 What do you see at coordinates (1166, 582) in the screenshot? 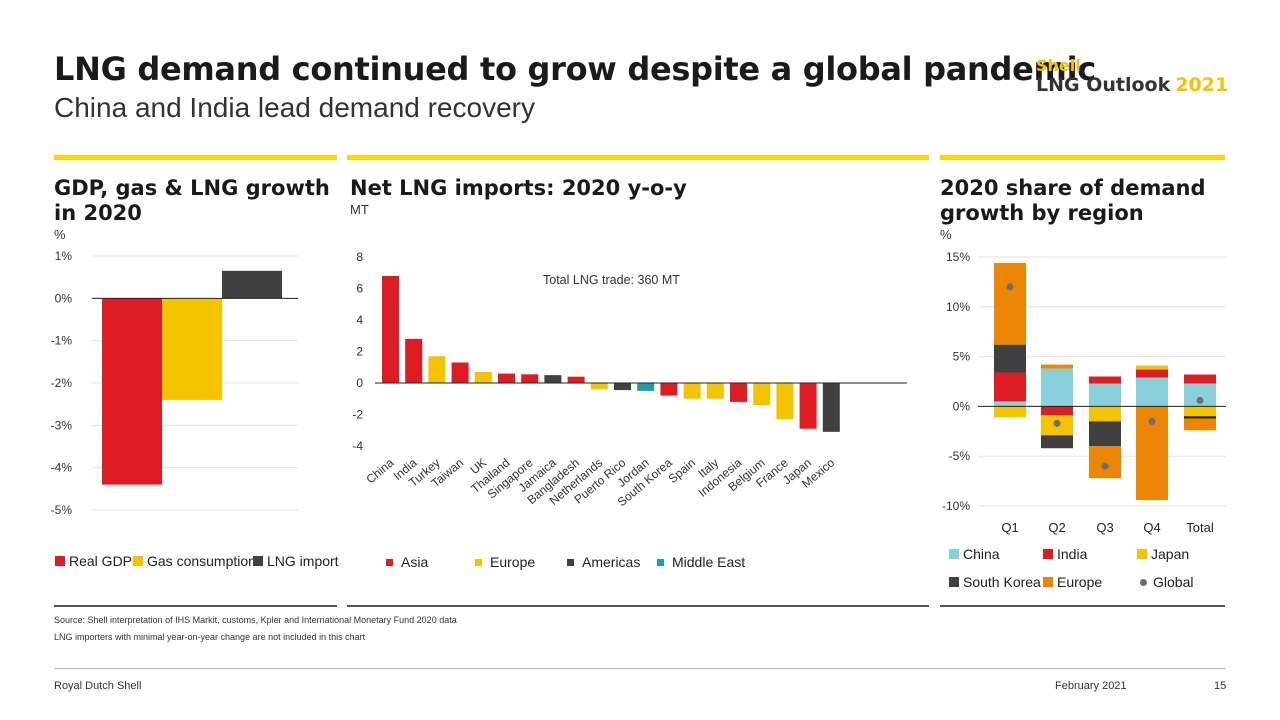
I see `legend-item: Global` at bounding box center [1166, 582].